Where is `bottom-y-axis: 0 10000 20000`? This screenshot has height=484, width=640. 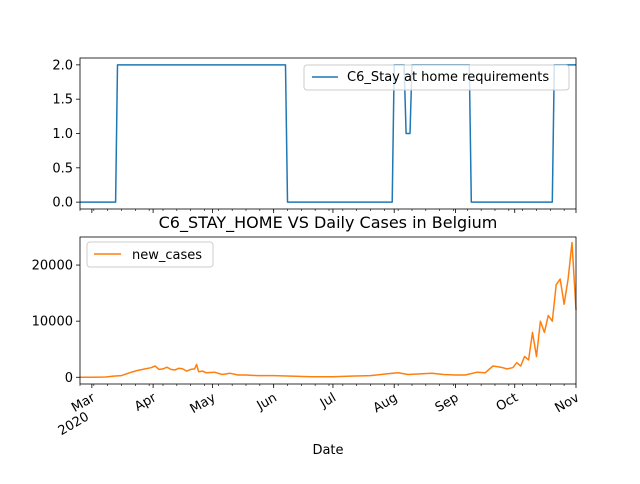 bottom-y-axis: 0 10000 20000 is located at coordinates (56, 322).